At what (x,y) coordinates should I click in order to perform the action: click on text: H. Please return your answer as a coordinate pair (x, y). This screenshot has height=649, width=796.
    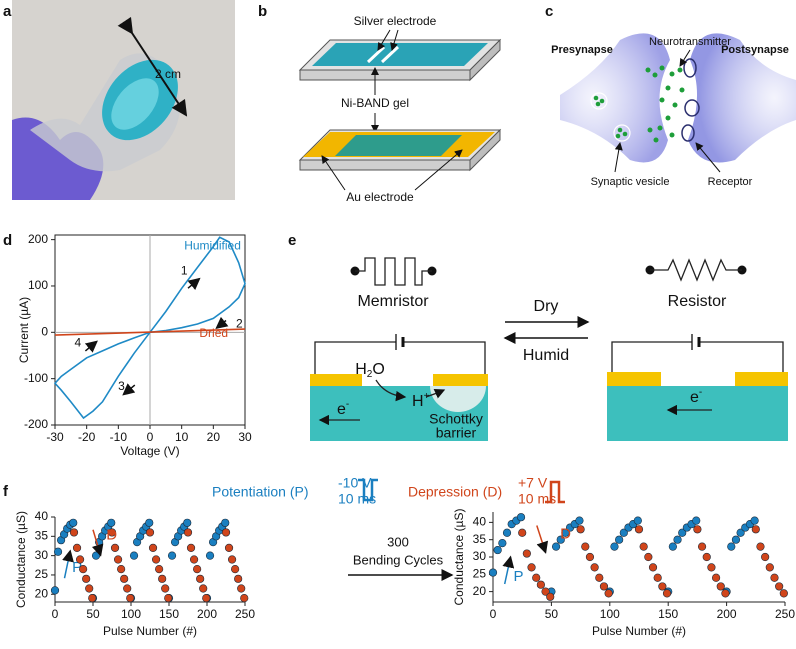
    Looking at the image, I should click on (361, 369).